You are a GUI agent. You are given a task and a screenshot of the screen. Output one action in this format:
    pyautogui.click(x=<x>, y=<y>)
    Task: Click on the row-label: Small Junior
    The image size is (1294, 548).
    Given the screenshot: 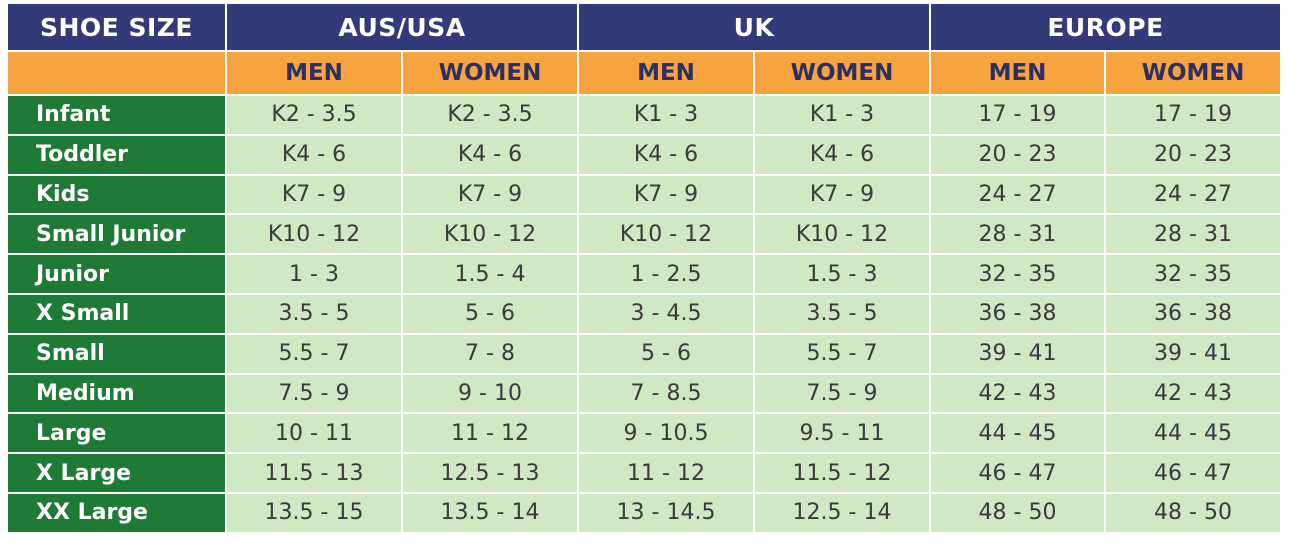 What is the action you would take?
    pyautogui.click(x=117, y=235)
    